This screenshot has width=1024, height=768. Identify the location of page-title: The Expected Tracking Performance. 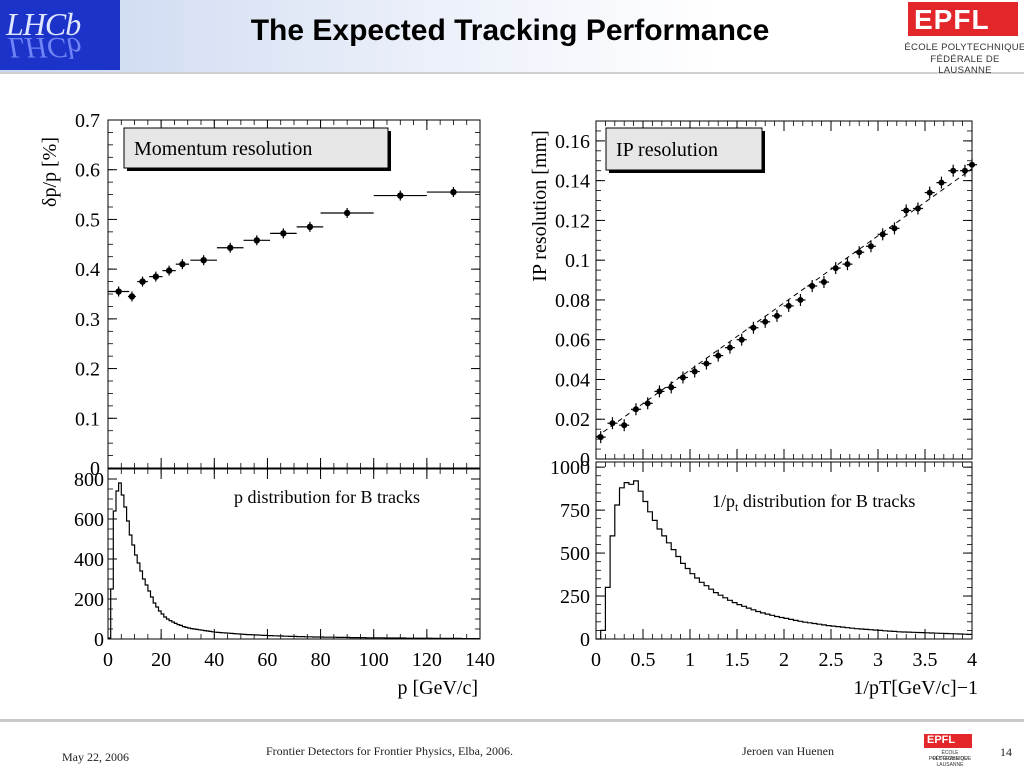
(510, 30).